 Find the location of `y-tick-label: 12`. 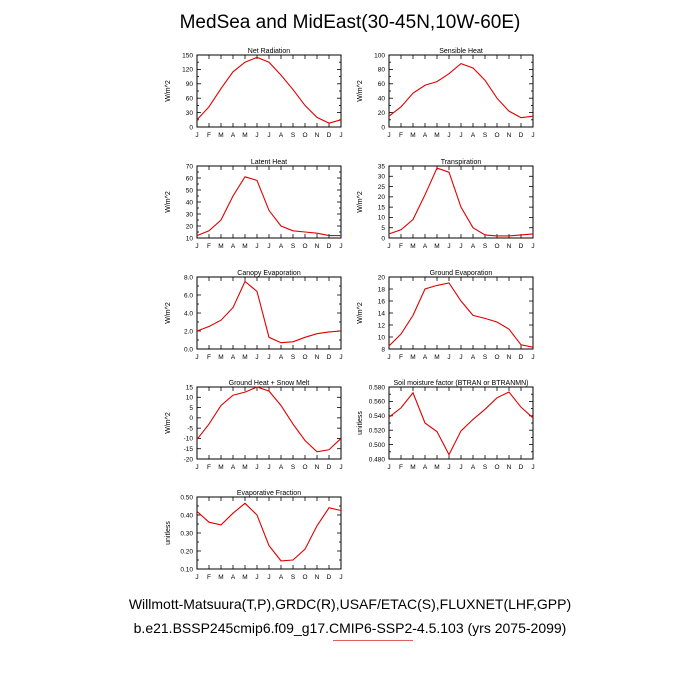

y-tick-label: 12 is located at coordinates (382, 325).